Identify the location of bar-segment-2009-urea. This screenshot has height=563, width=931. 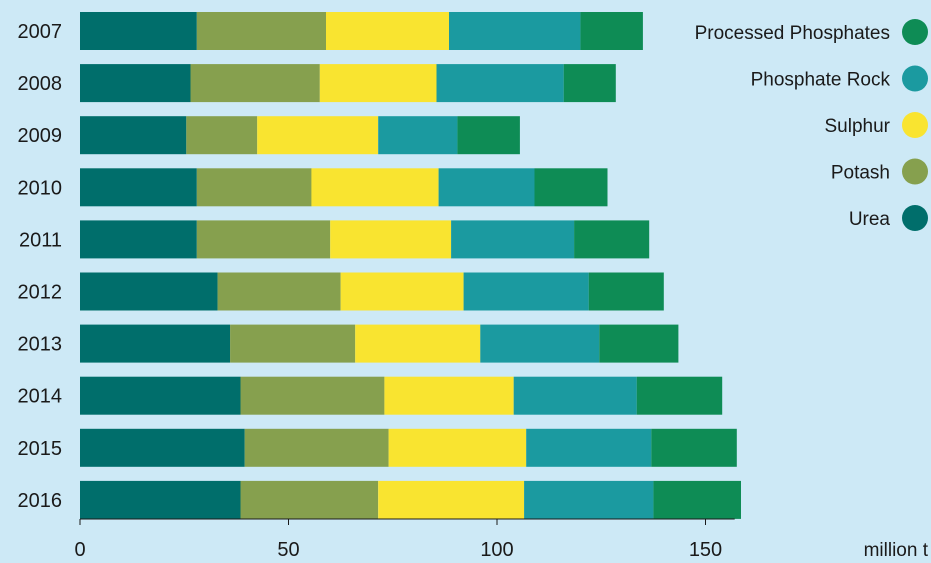
(133, 135).